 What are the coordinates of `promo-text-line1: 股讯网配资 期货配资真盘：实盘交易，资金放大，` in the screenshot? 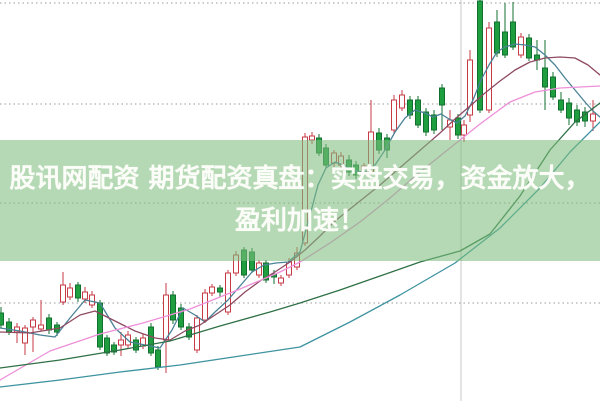 It's located at (300, 179).